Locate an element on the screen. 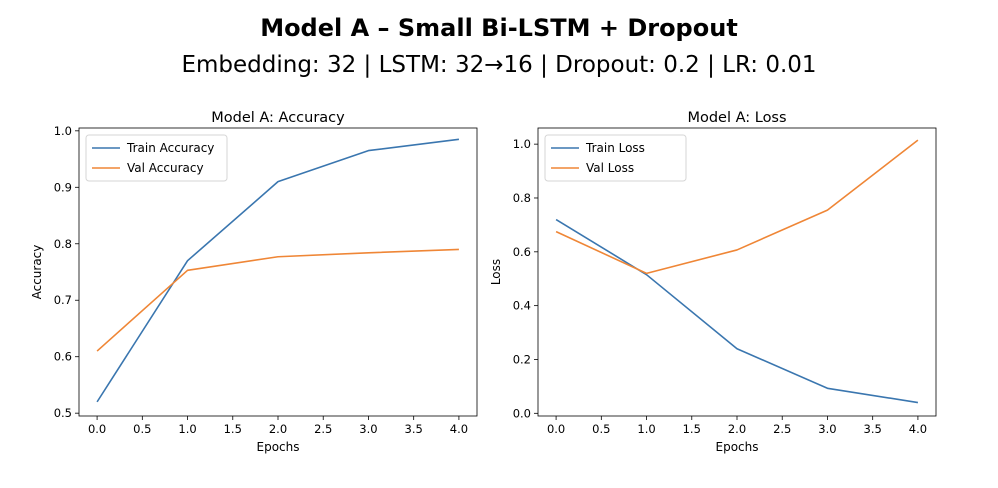 The image size is (998, 488). series-line-val-loss is located at coordinates (737, 207).